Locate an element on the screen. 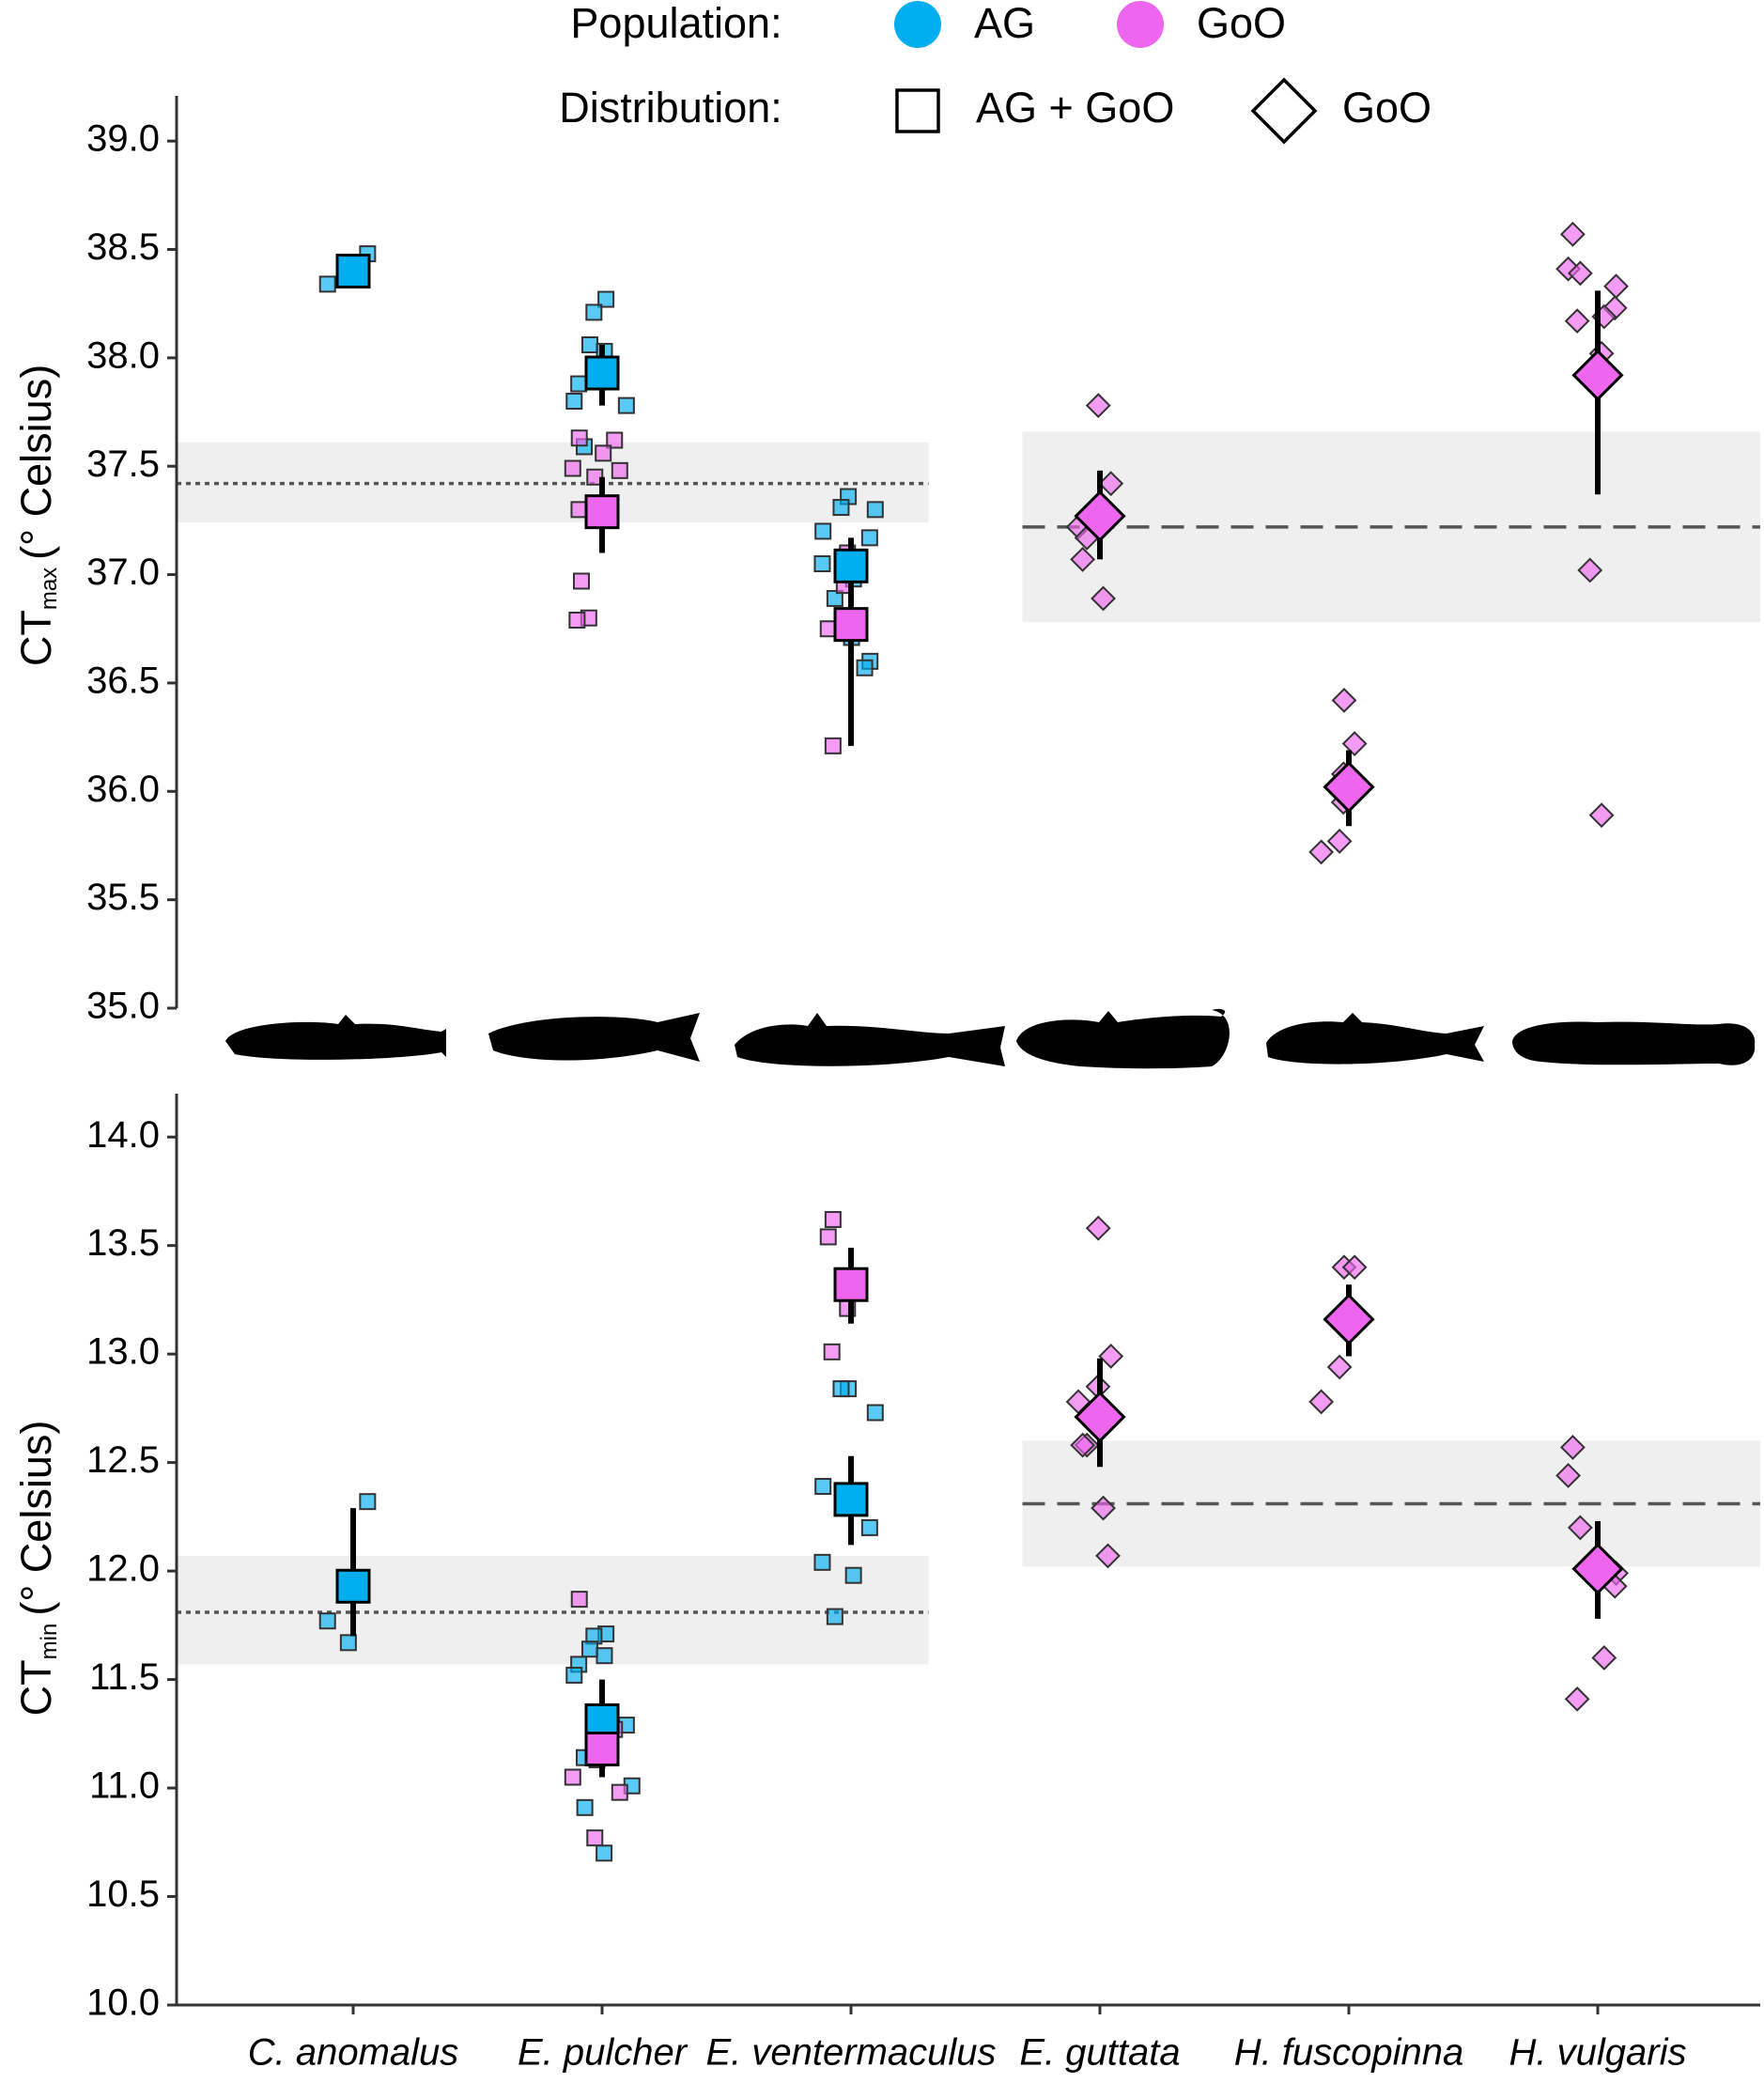 The height and width of the screenshot is (2083, 1764). y-label-sub: min is located at coordinates (49, 1642).